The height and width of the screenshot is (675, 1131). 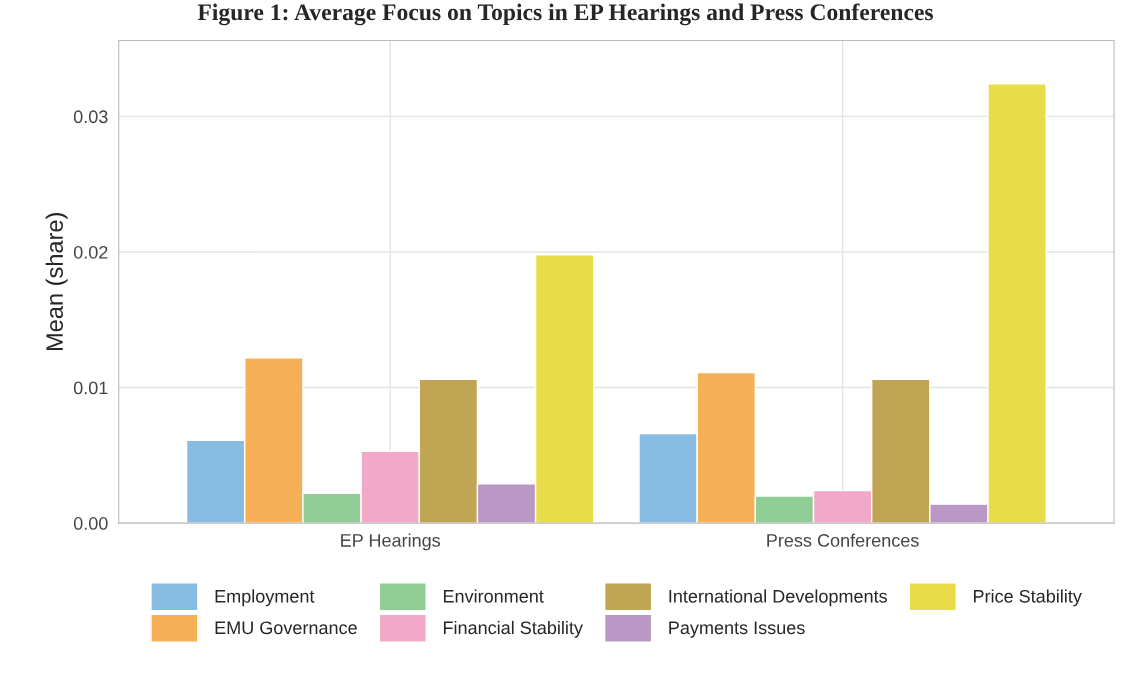 What do you see at coordinates (1027, 598) in the screenshot?
I see `legend-label: Price Stability` at bounding box center [1027, 598].